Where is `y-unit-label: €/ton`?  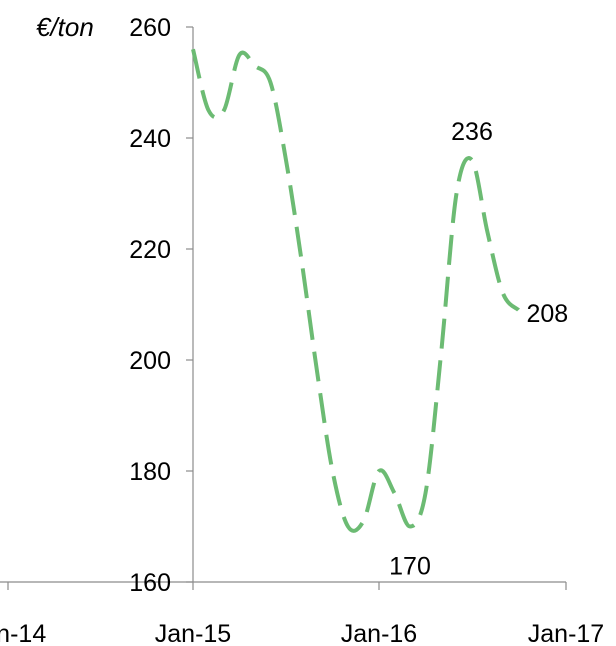 y-unit-label: €/ton is located at coordinates (65, 27).